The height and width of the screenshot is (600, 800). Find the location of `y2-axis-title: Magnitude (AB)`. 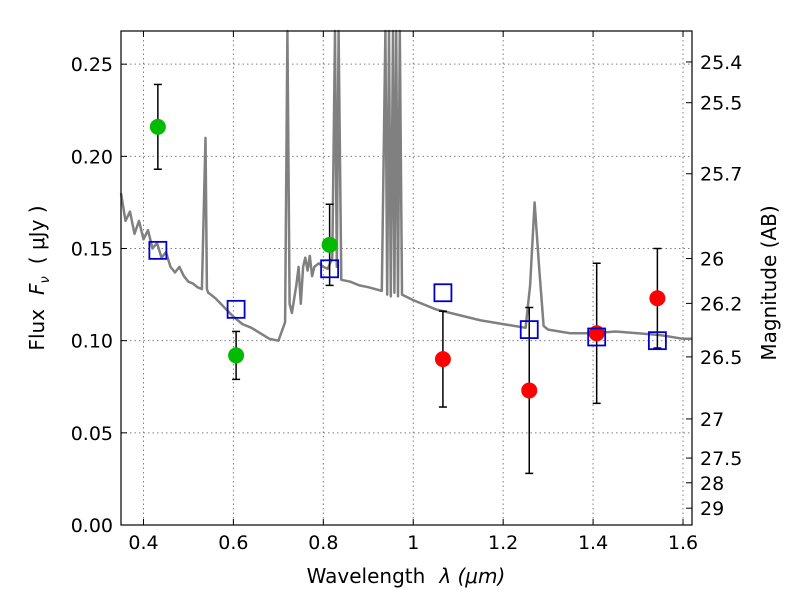

y2-axis-title: Magnitude (AB) is located at coordinates (769, 282).